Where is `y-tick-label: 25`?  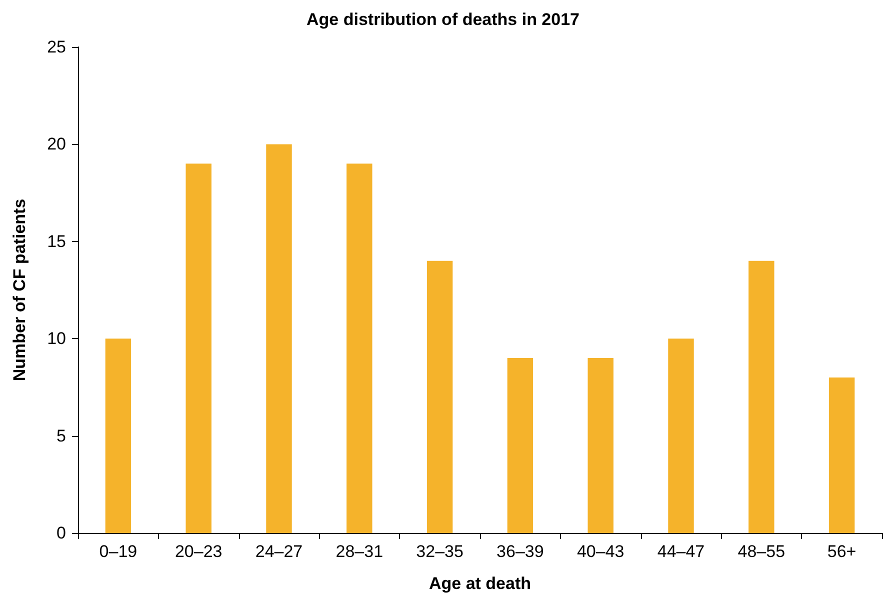 y-tick-label: 25 is located at coordinates (56, 47).